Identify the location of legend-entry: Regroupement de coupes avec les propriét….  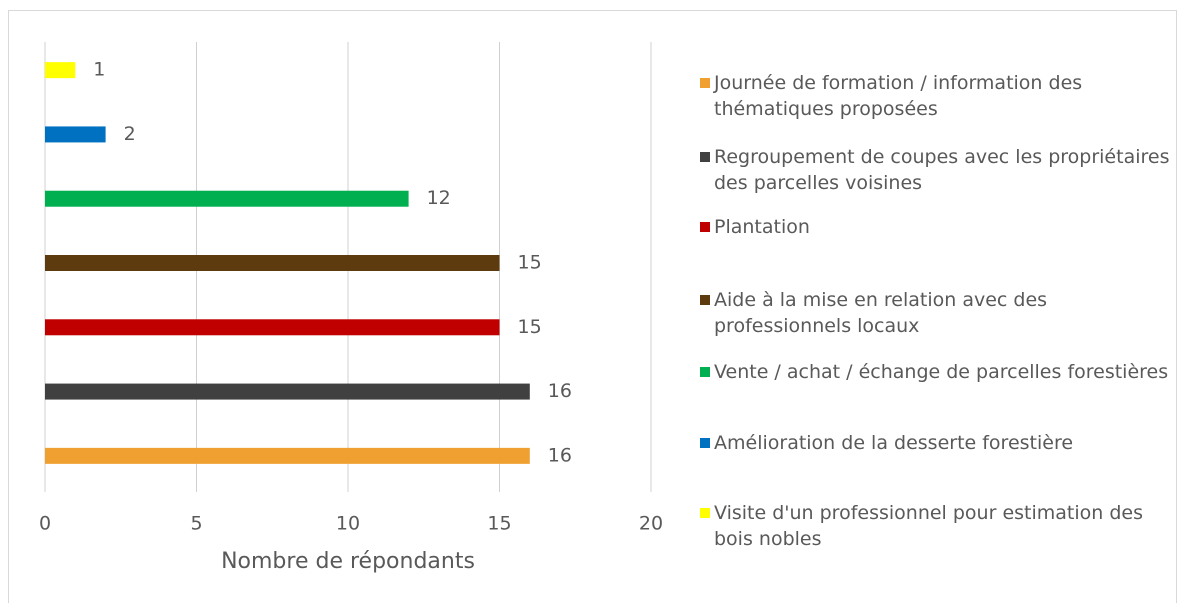
(935, 170).